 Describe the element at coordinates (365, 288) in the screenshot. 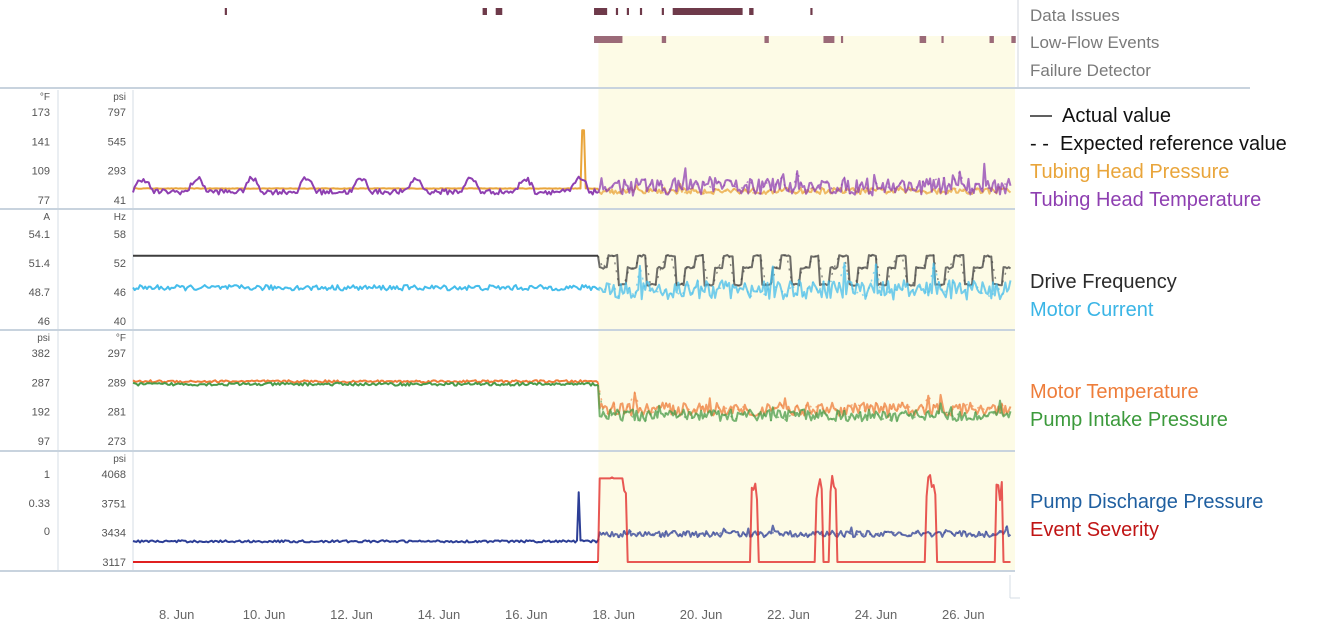

I see `series-motor-current-line` at that location.